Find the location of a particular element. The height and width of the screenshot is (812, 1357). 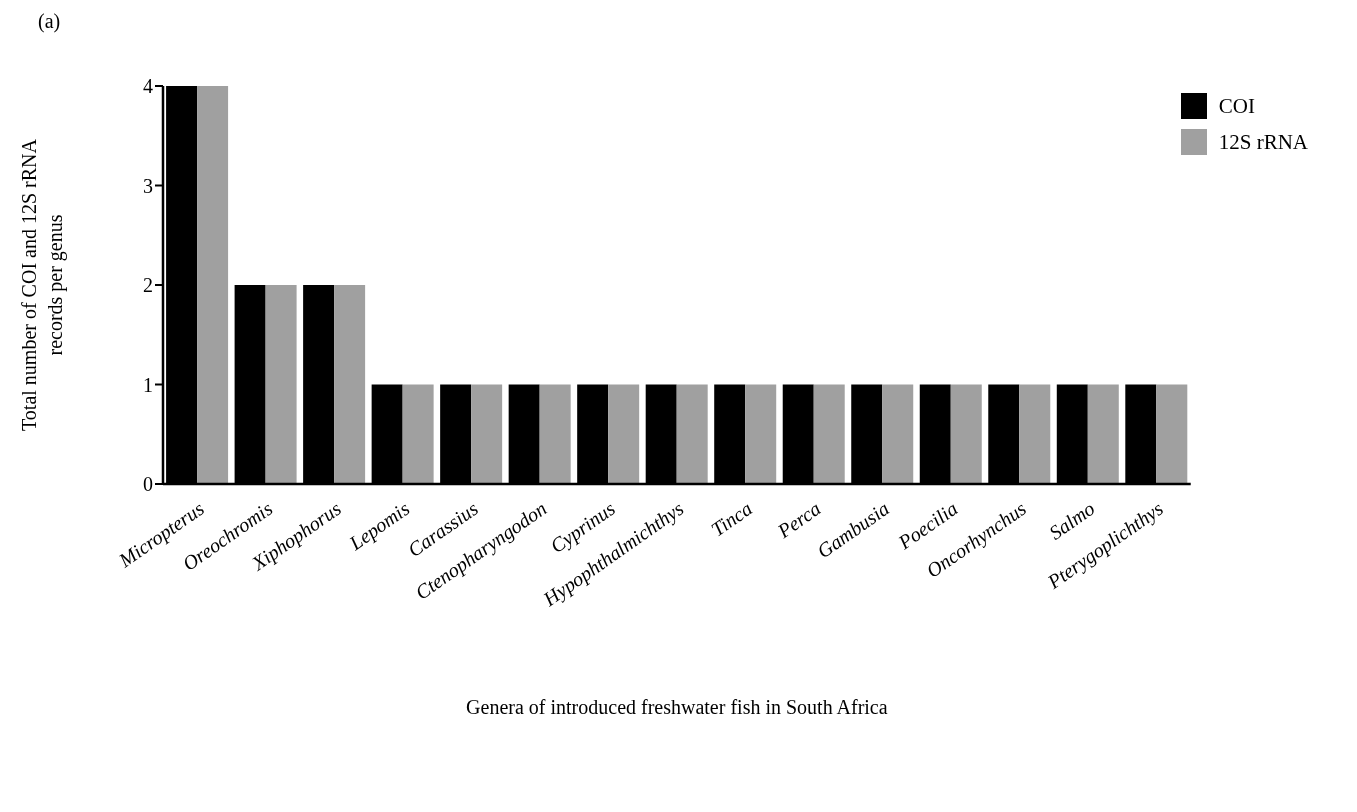

y-tick-label: 3 is located at coordinates (148, 185).